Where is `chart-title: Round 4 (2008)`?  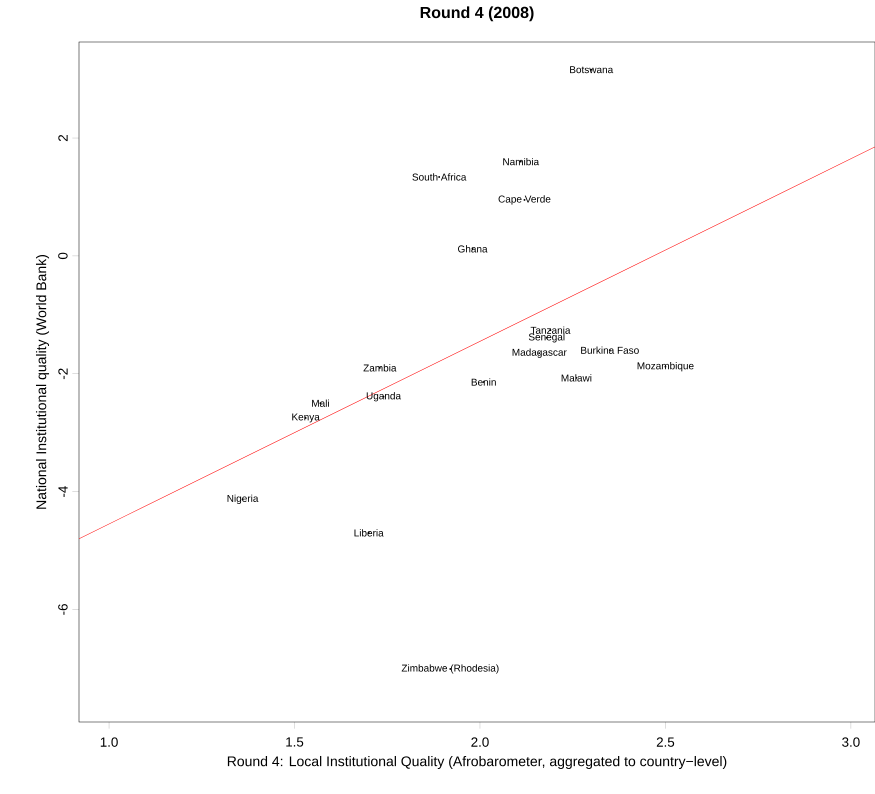 chart-title: Round 4 (2008) is located at coordinates (477, 14).